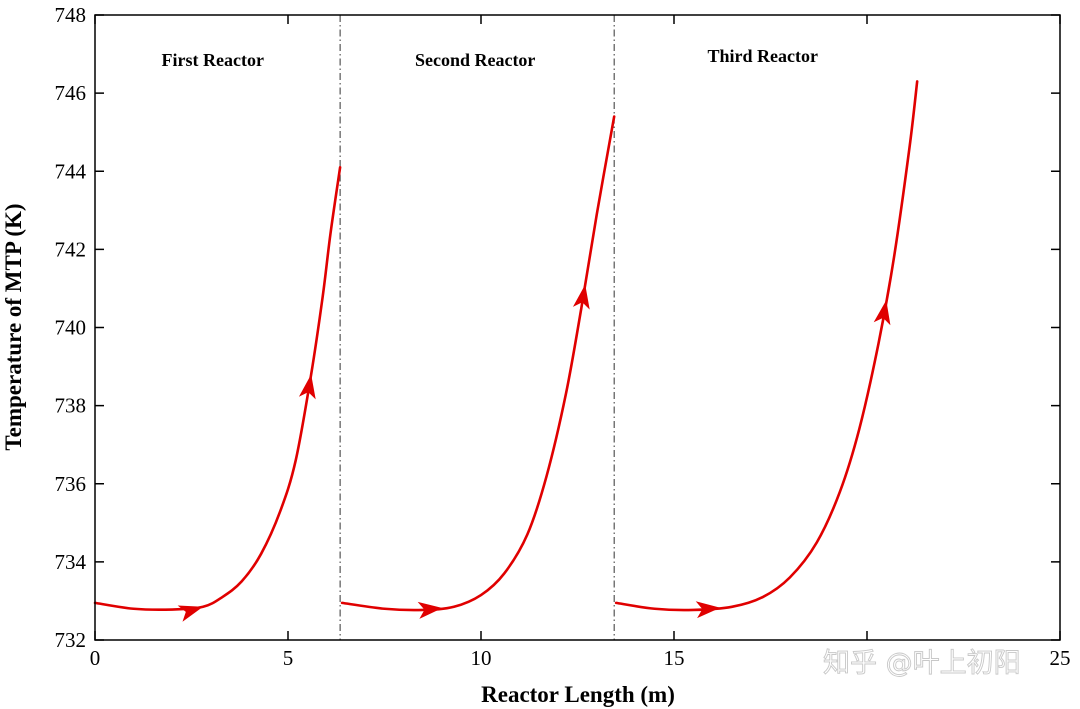 Image resolution: width=1080 pixels, height=709 pixels. Describe the element at coordinates (13, 326) in the screenshot. I see `y-axis-title: Temperature of MTP (K)` at that location.